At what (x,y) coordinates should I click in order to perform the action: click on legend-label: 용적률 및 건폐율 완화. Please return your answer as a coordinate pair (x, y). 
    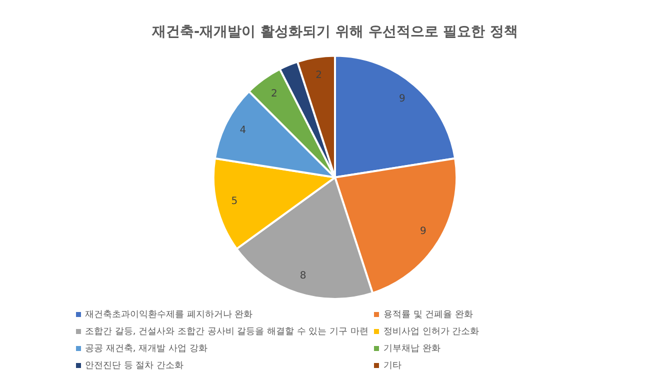
    Looking at the image, I should click on (428, 315).